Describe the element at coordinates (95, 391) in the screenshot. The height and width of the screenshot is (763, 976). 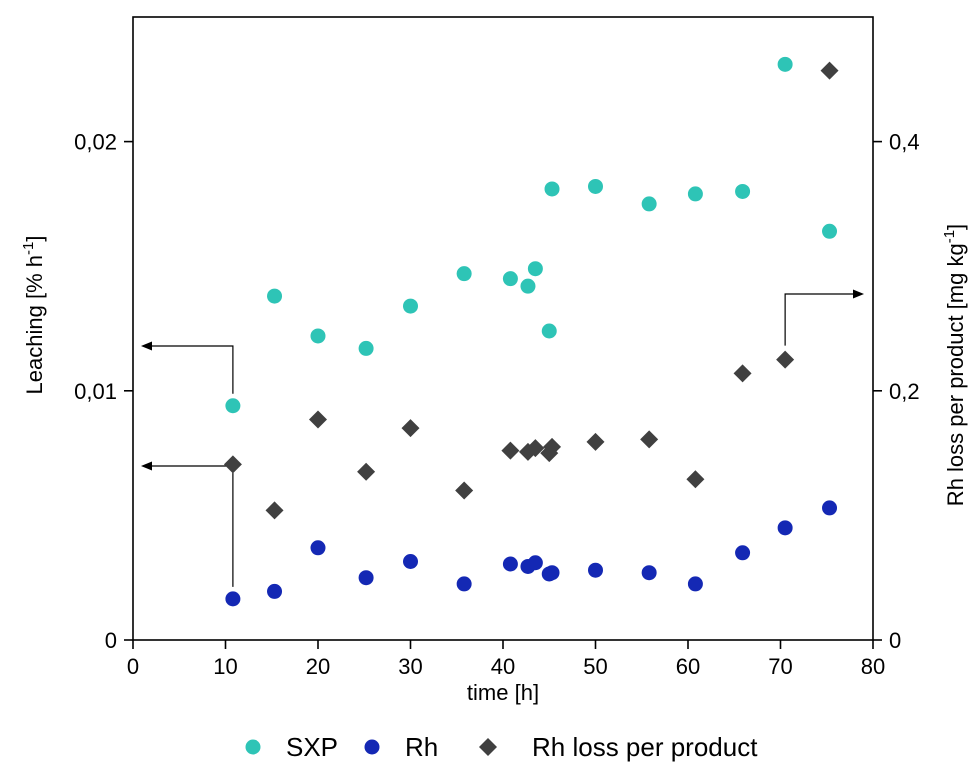
I see `y-left-tick-label: 0,01` at that location.